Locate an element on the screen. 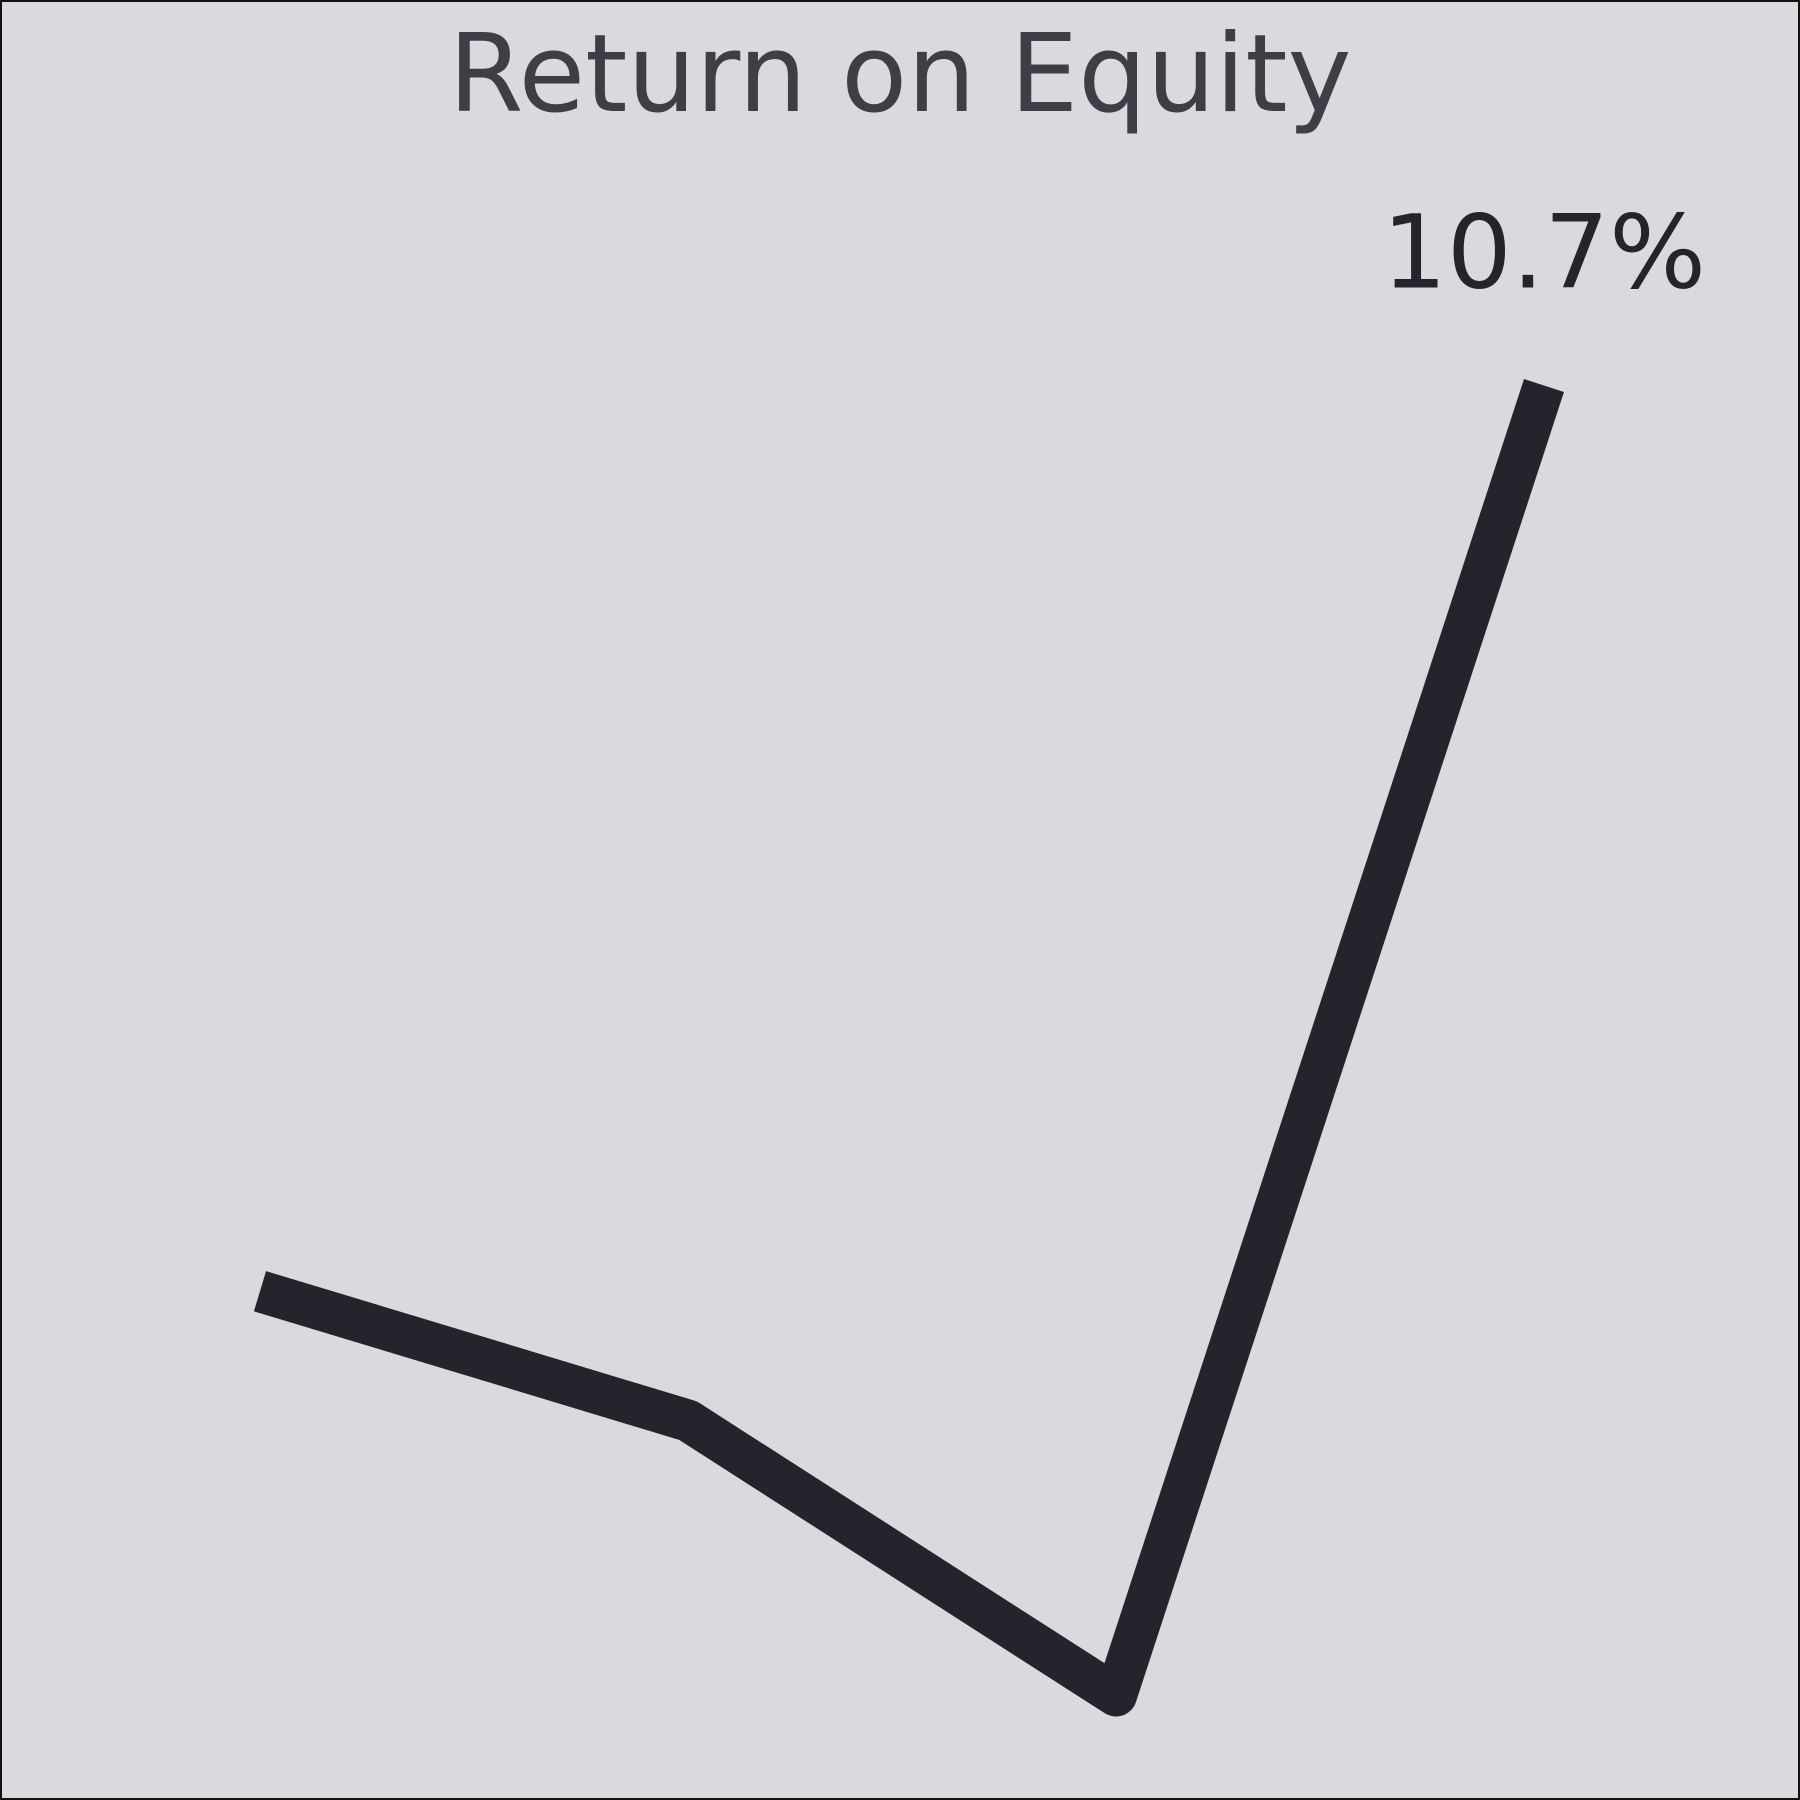 The height and width of the screenshot is (1800, 1800). chart-title: Return on Equity is located at coordinates (900, 74).